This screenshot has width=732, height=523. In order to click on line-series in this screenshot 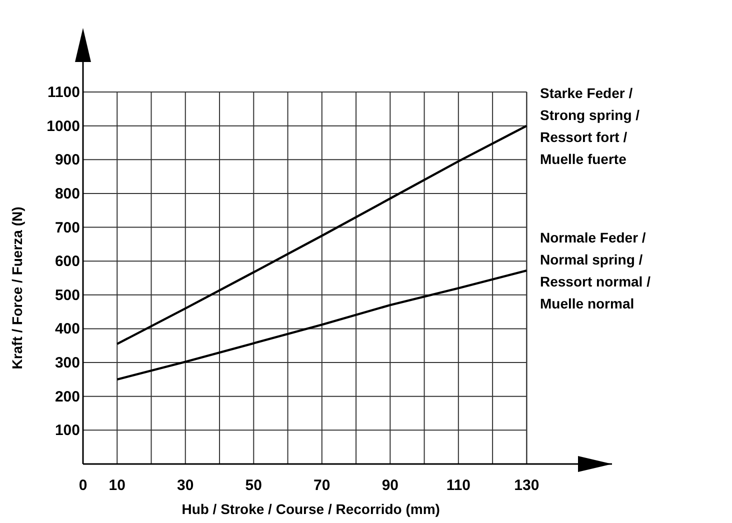, I will do `click(322, 325)`.